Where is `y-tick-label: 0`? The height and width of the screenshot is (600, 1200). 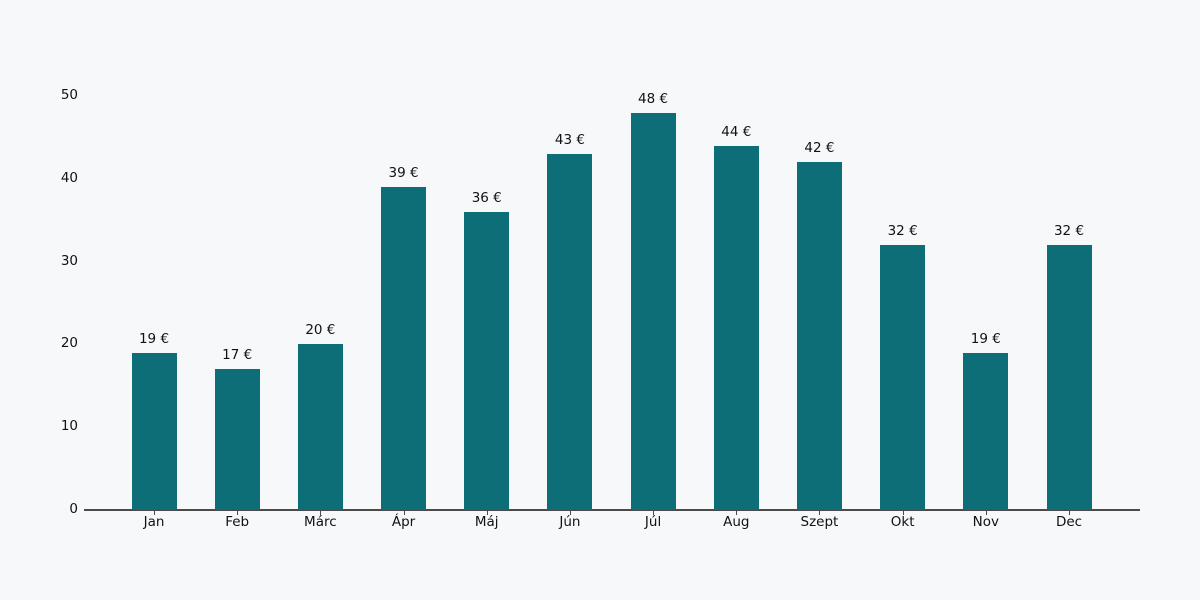
y-tick-label: 0 is located at coordinates (73, 509).